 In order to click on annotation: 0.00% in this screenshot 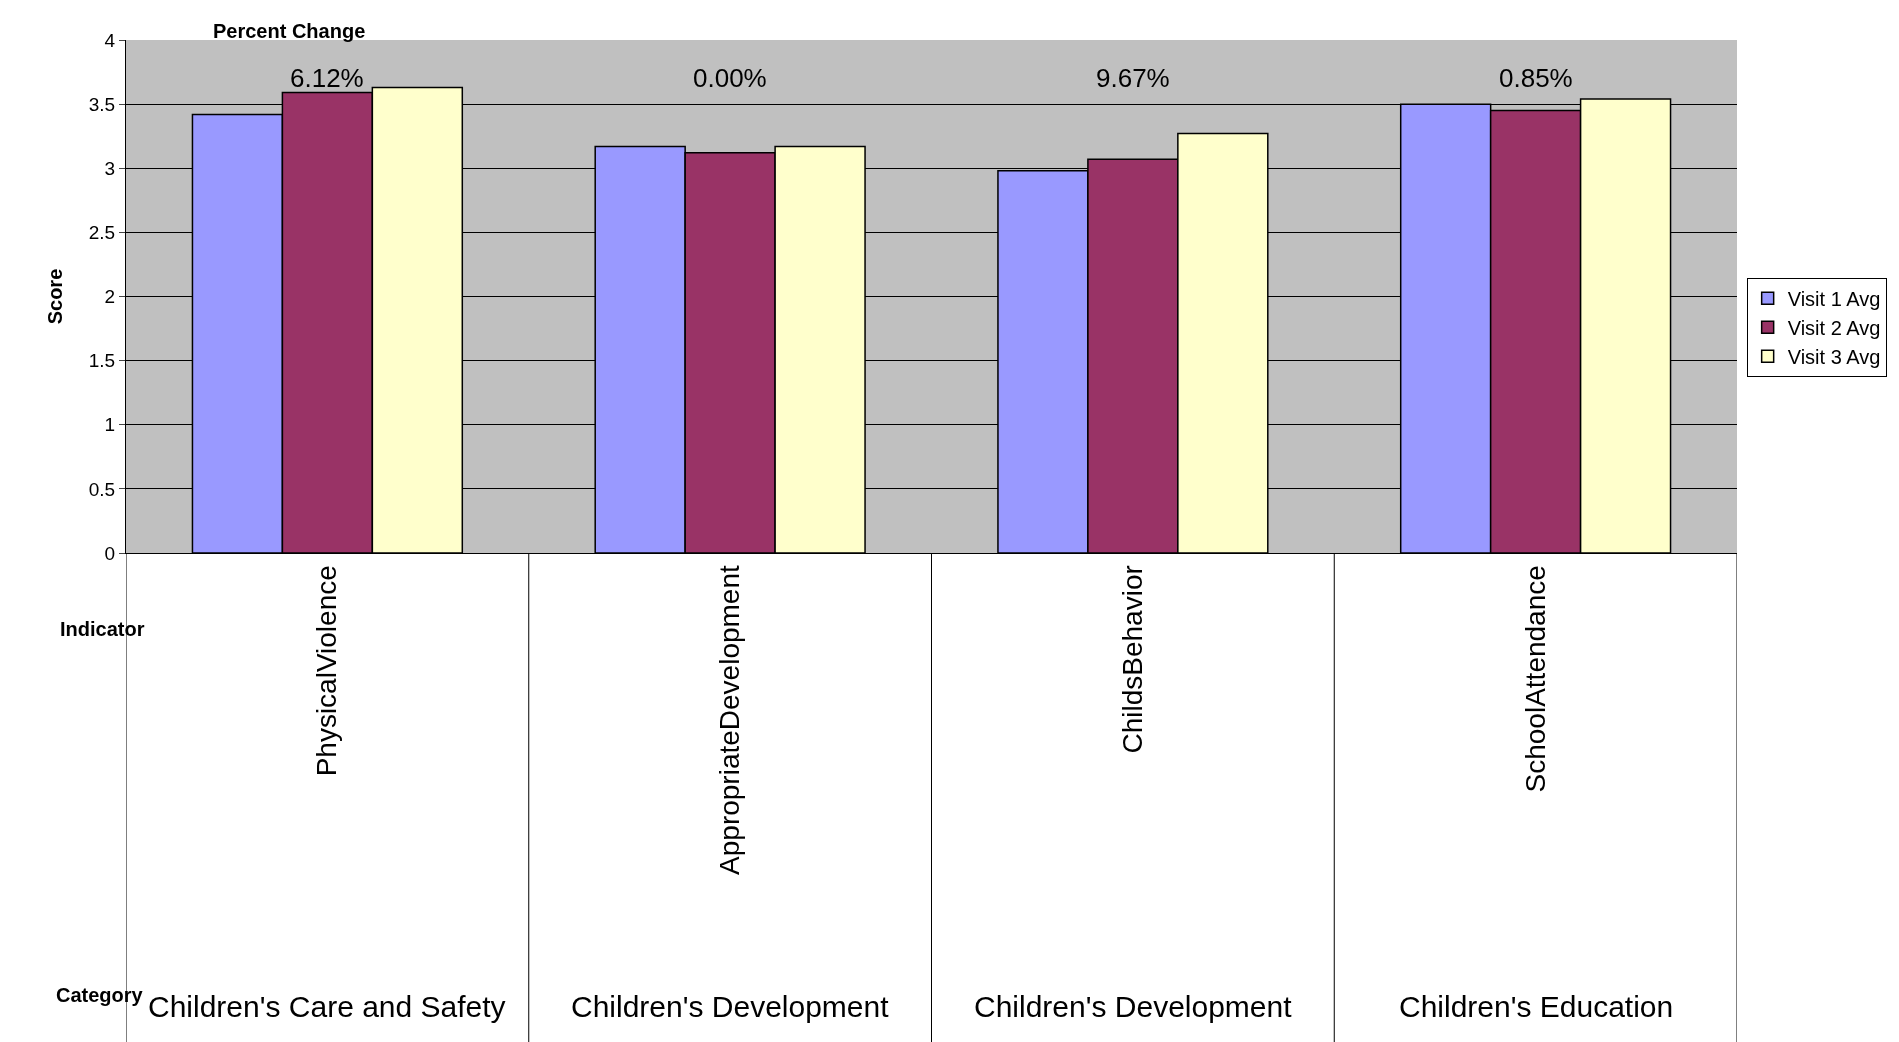, I will do `click(730, 78)`.